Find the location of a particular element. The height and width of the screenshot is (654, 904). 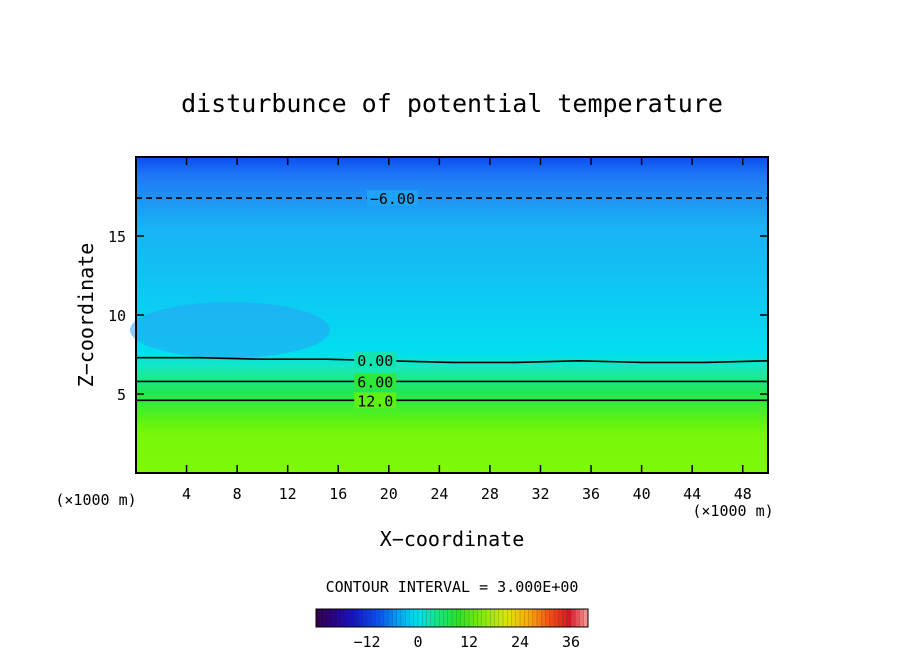

colorbar-tick-label: 0 is located at coordinates (417, 642).